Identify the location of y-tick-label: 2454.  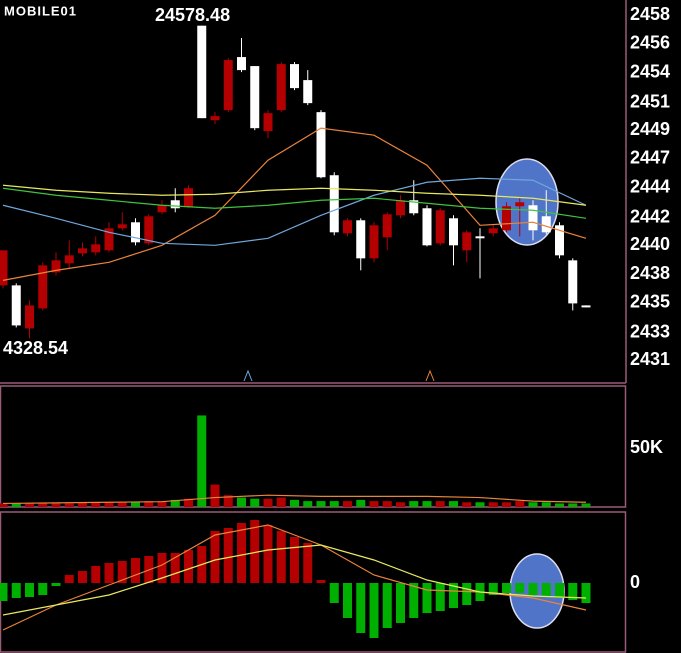
(650, 71).